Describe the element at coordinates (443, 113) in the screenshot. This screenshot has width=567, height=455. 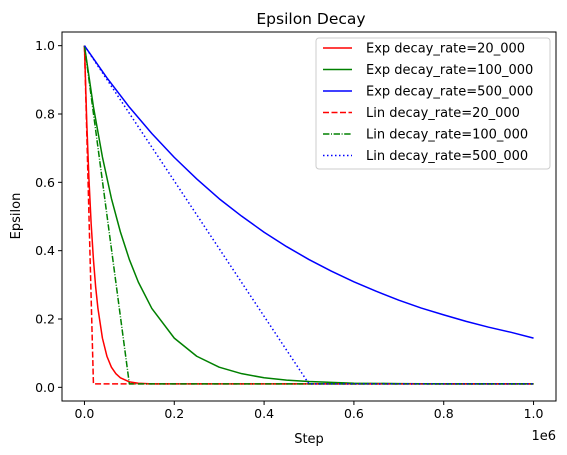
I see `legend-label-4: Lin decay_rate=20_000` at that location.